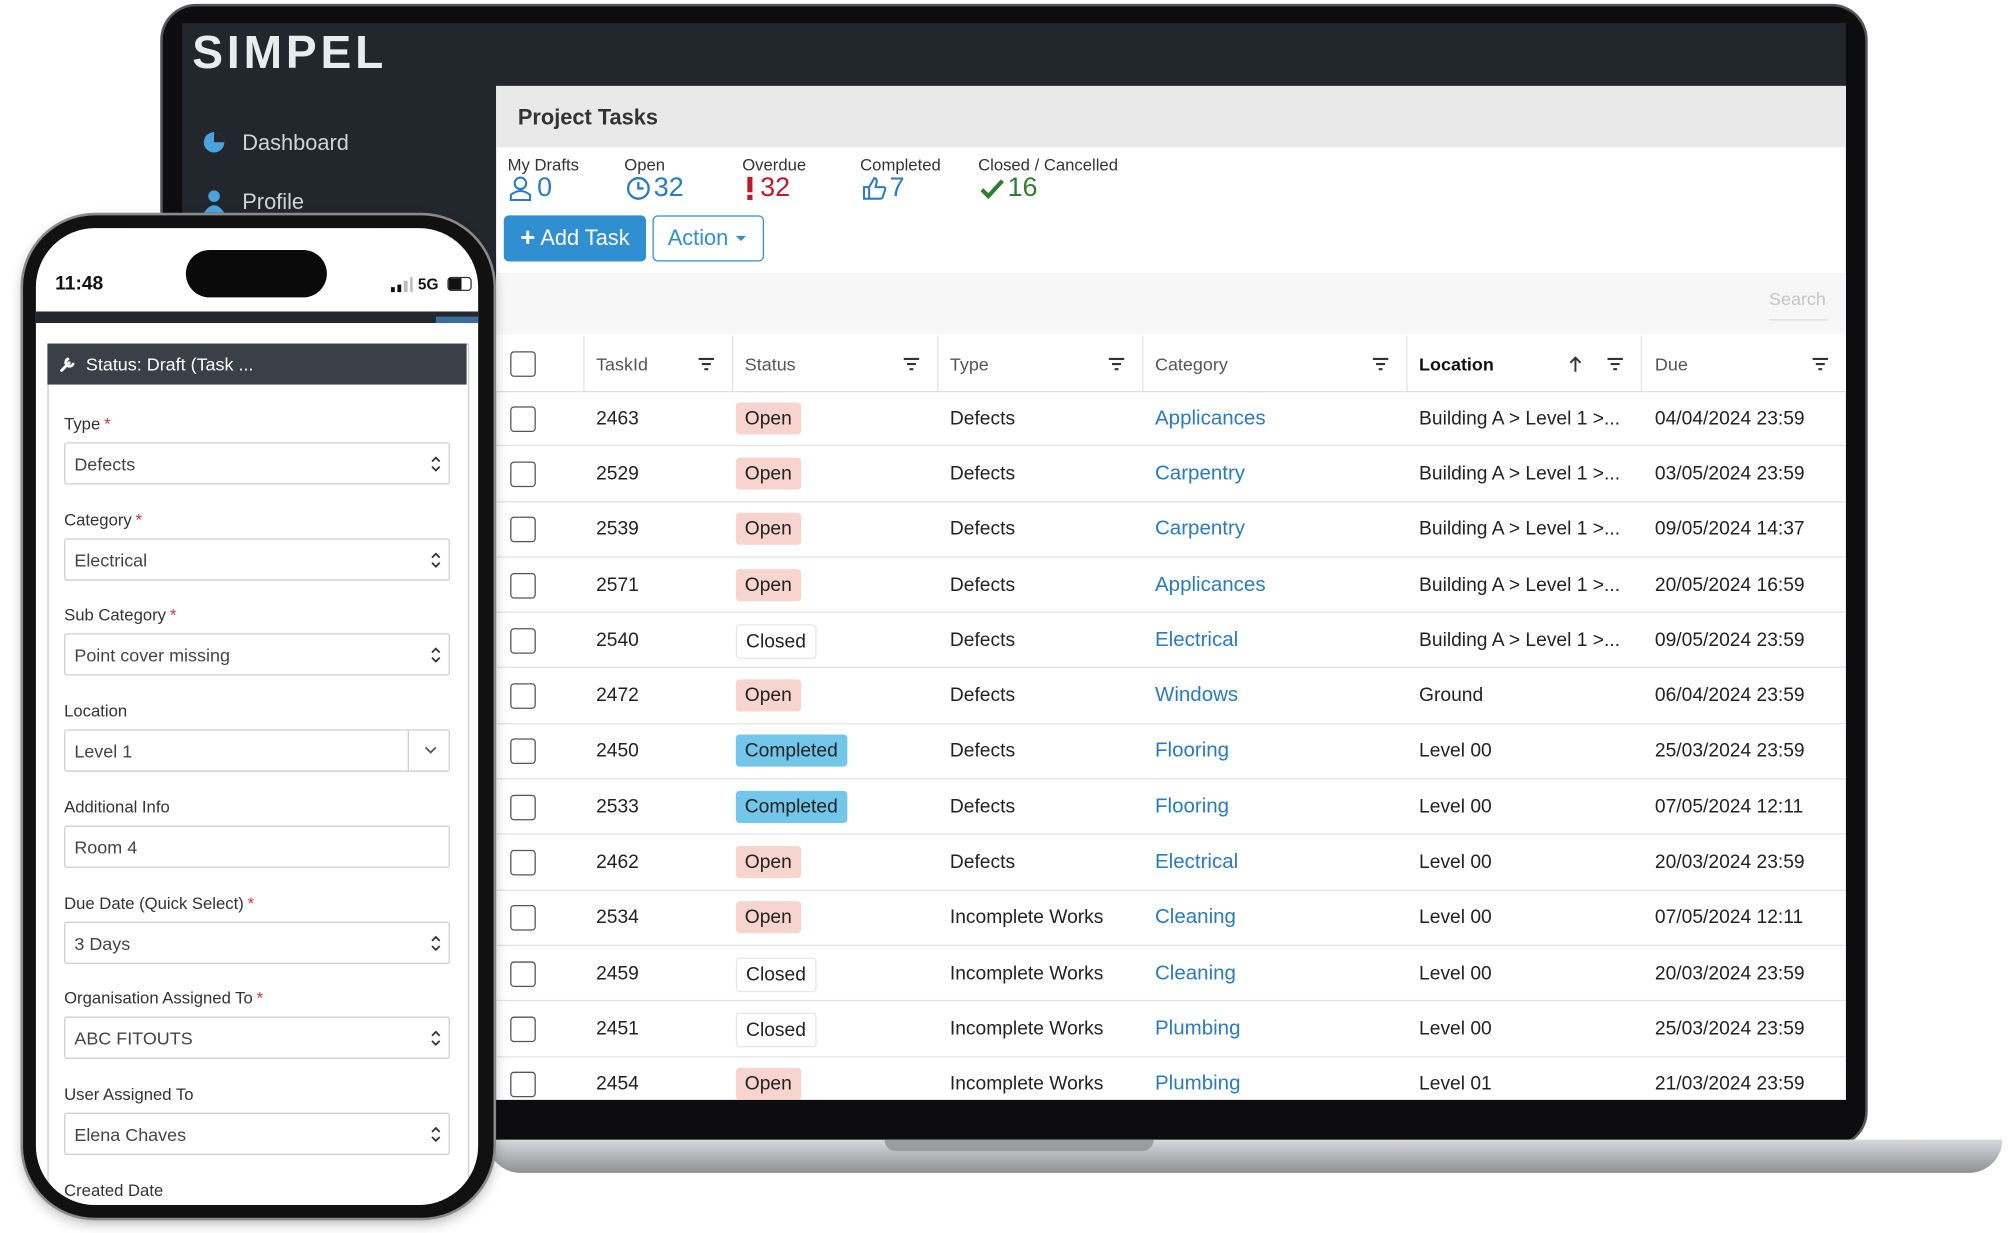 This screenshot has height=1233, width=2010. Describe the element at coordinates (257, 1038) in the screenshot. I see `field-input: ABC FITOUTS` at that location.